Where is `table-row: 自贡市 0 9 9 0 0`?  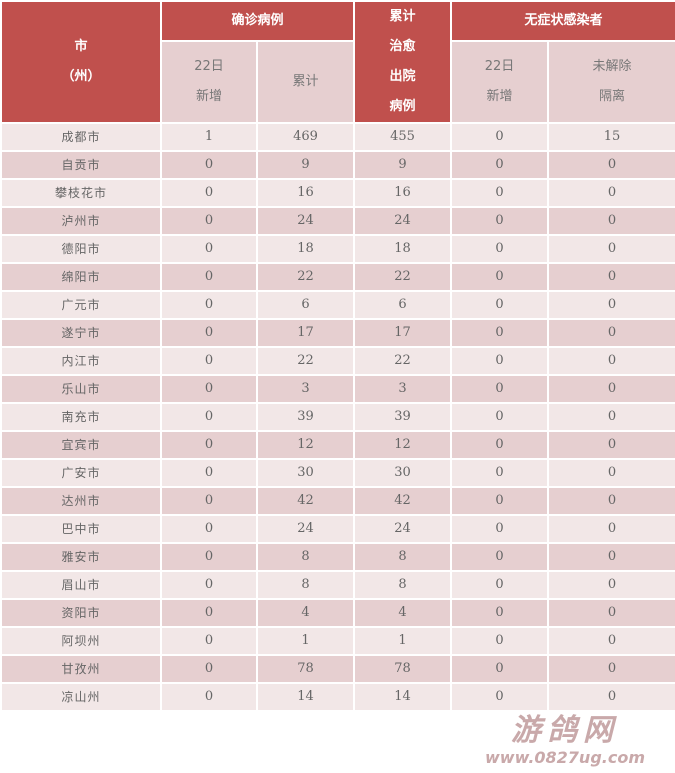
table-row: 自贡市 0 9 9 0 0 is located at coordinates (337, 165).